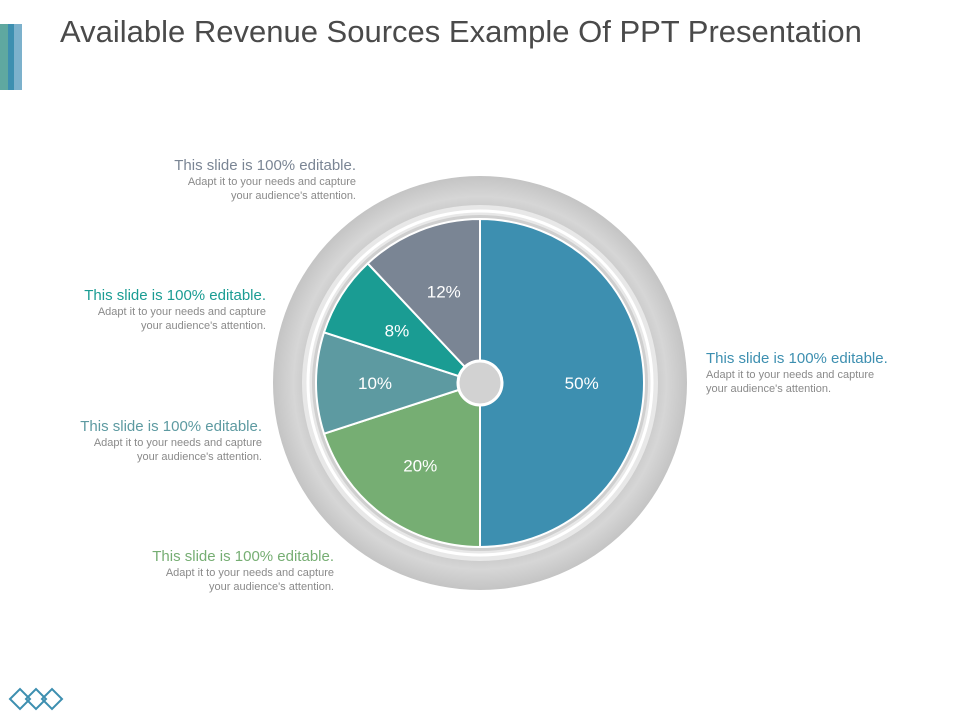 This screenshot has height=720, width=960. I want to click on diamond-chain-logo-icon, so click(36, 699).